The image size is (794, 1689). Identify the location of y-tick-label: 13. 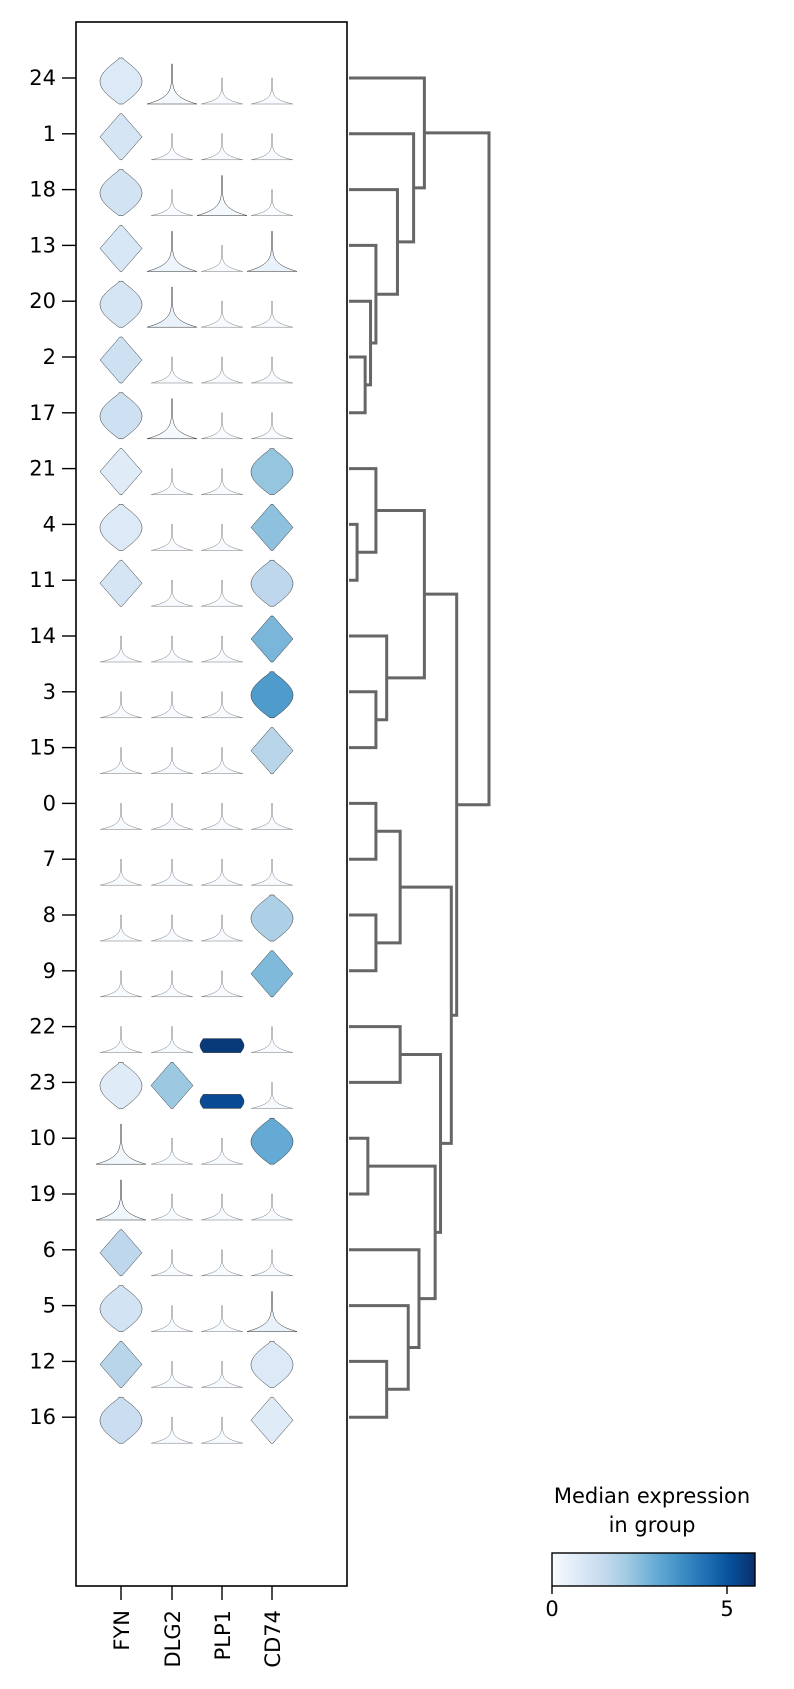
(42, 245).